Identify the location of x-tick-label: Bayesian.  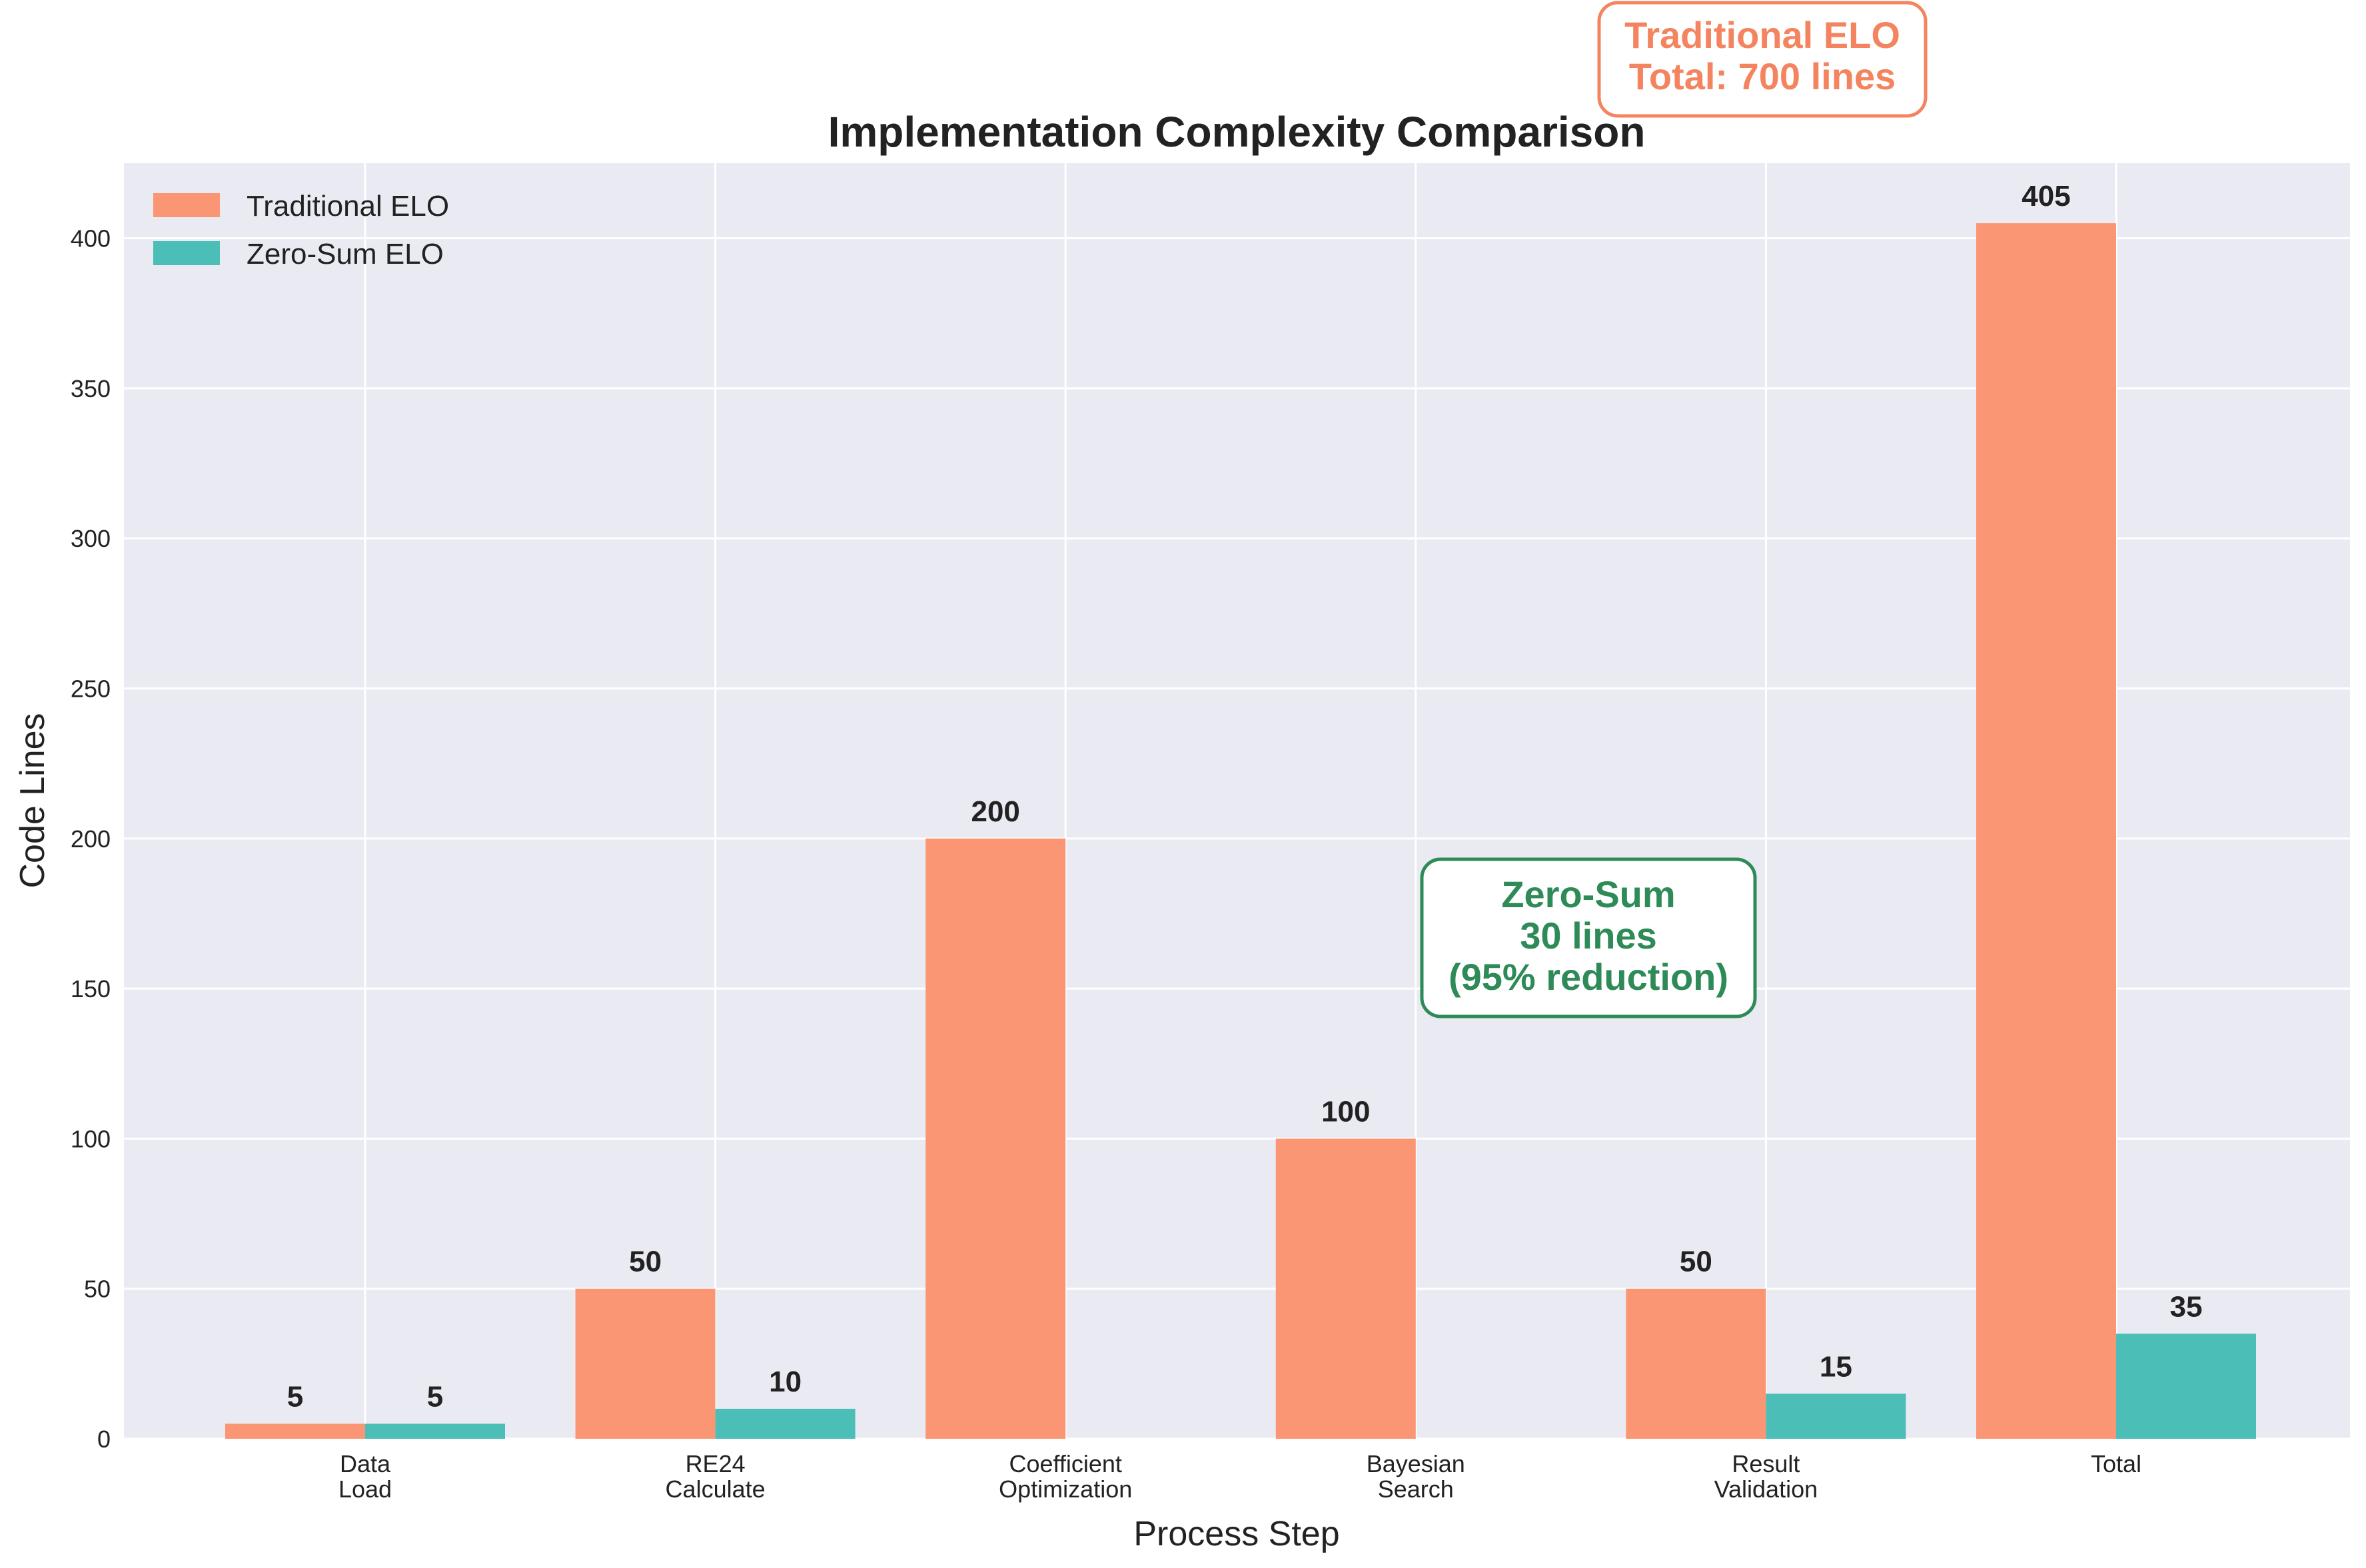
(1416, 1463).